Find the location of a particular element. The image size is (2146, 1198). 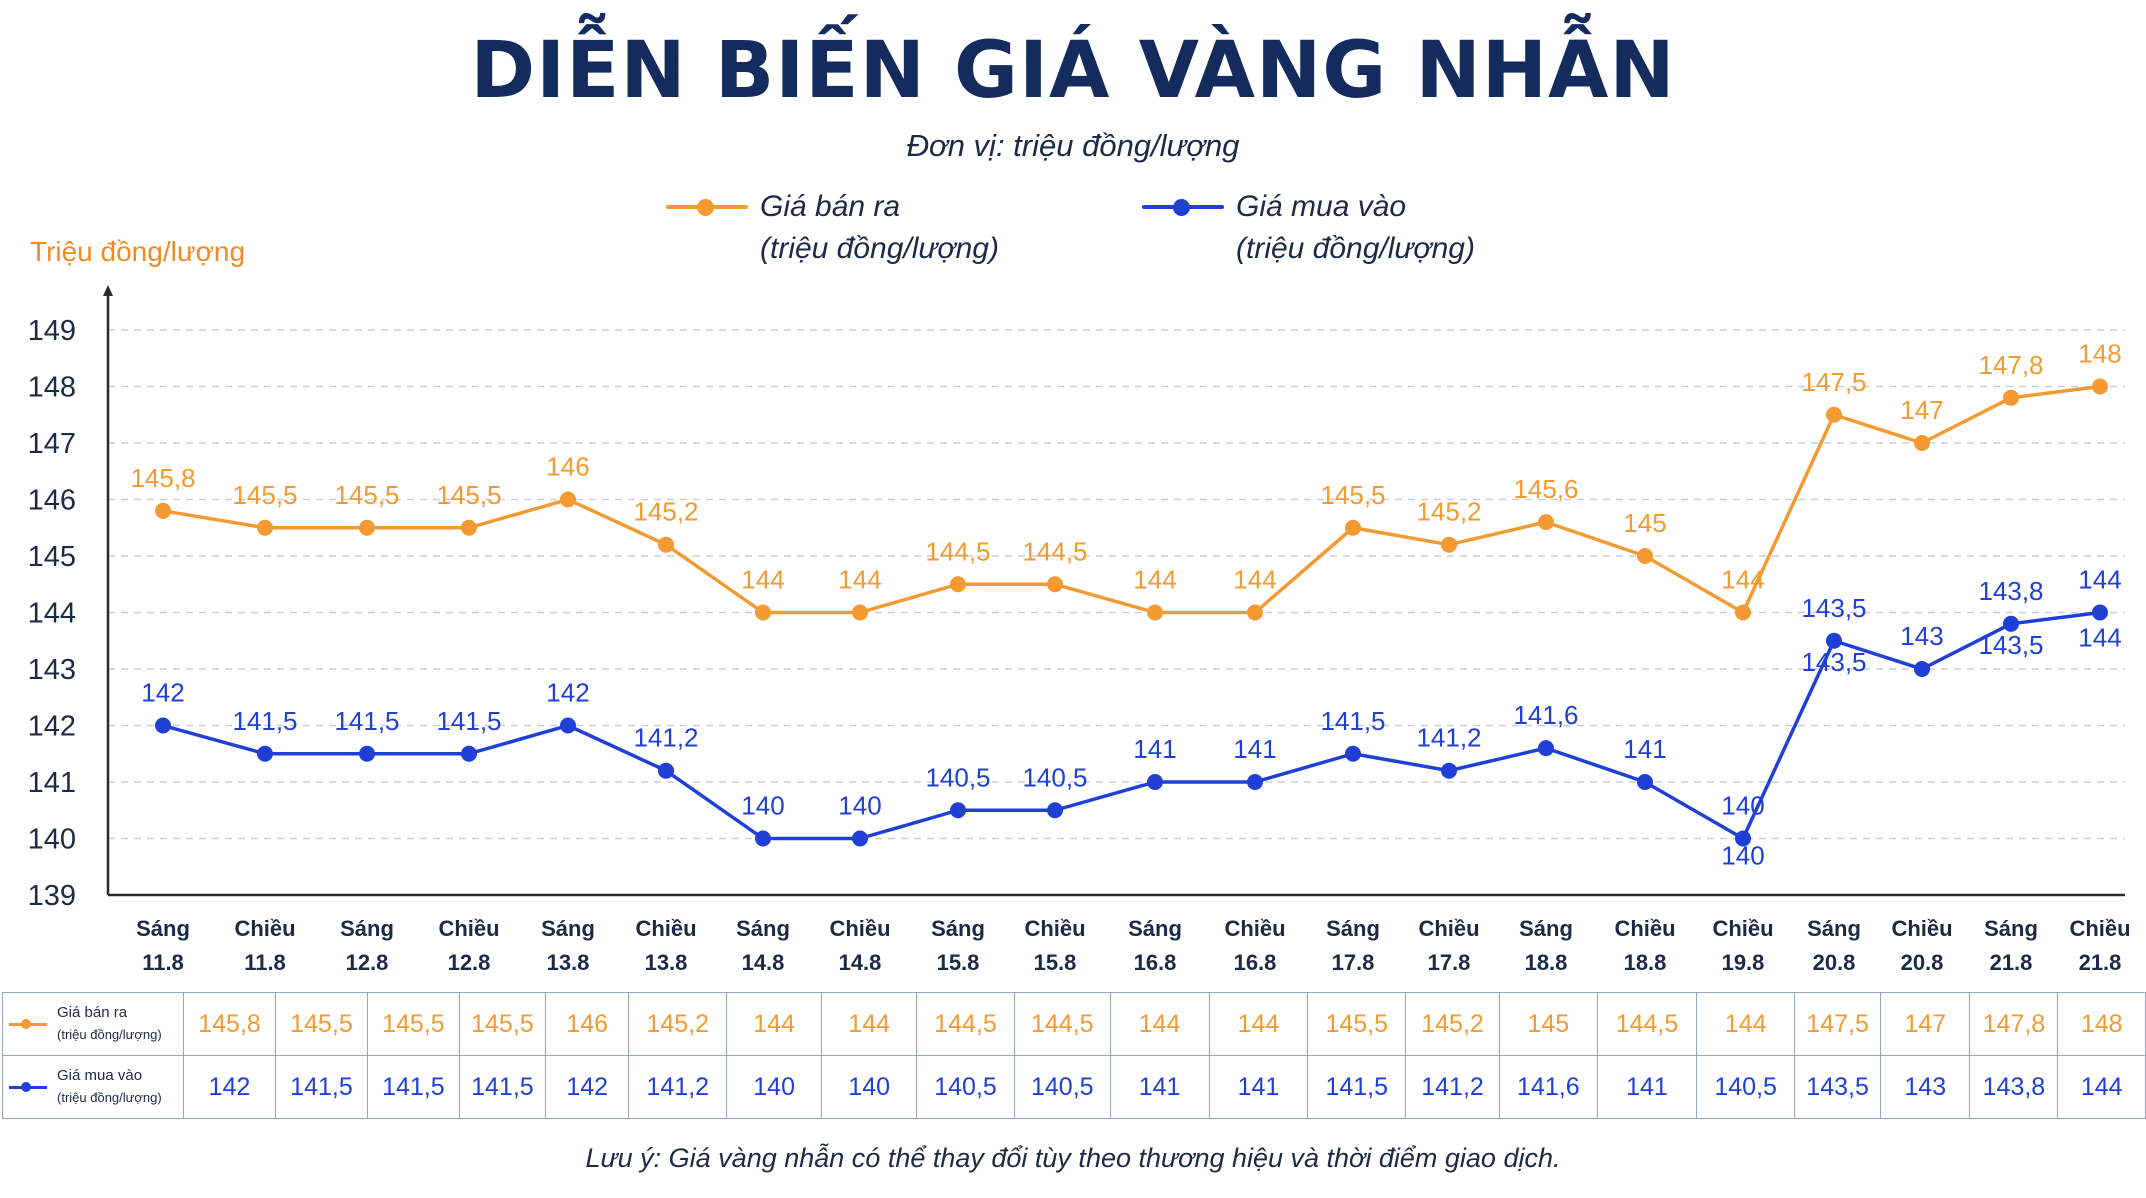

sell-data-label: 146 is located at coordinates (567, 467).